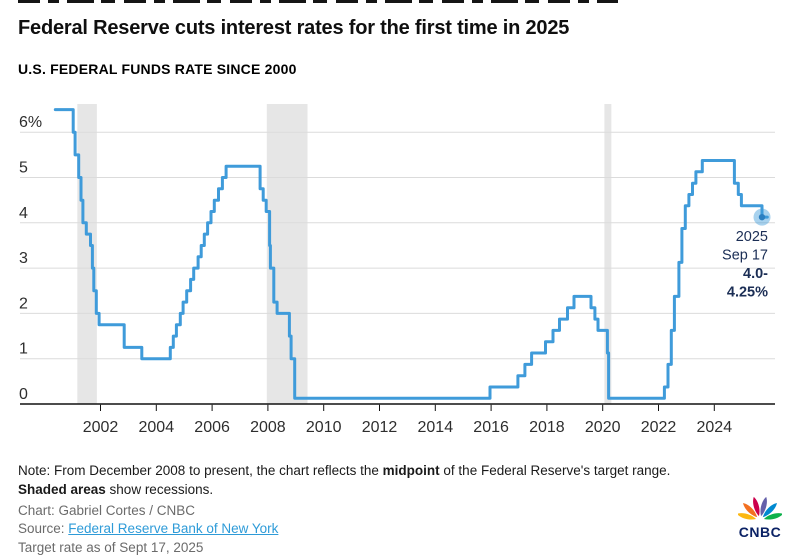  What do you see at coordinates (23, 394) in the screenshot?
I see `y-axis-label: 0` at bounding box center [23, 394].